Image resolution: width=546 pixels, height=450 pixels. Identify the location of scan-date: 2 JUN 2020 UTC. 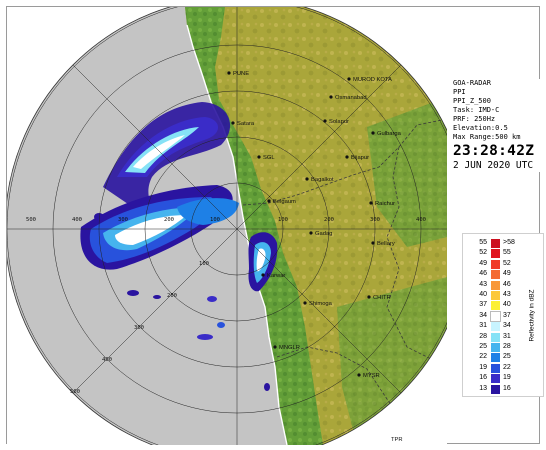
(493, 165).